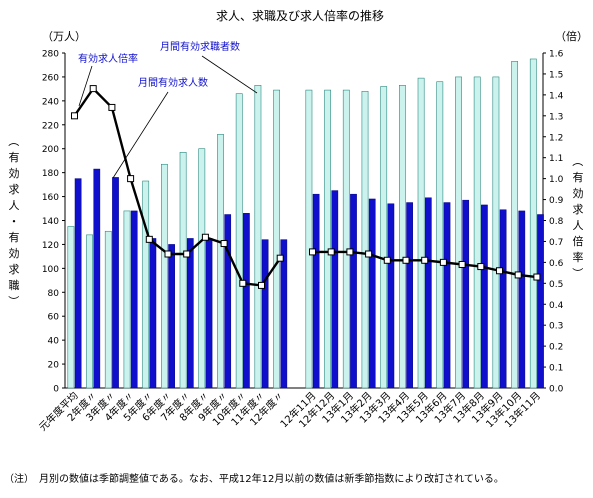 Image resolution: width=593 pixels, height=498 pixels. Describe the element at coordinates (54, 318) in the screenshot. I see `left-tick-label: 60` at that location.